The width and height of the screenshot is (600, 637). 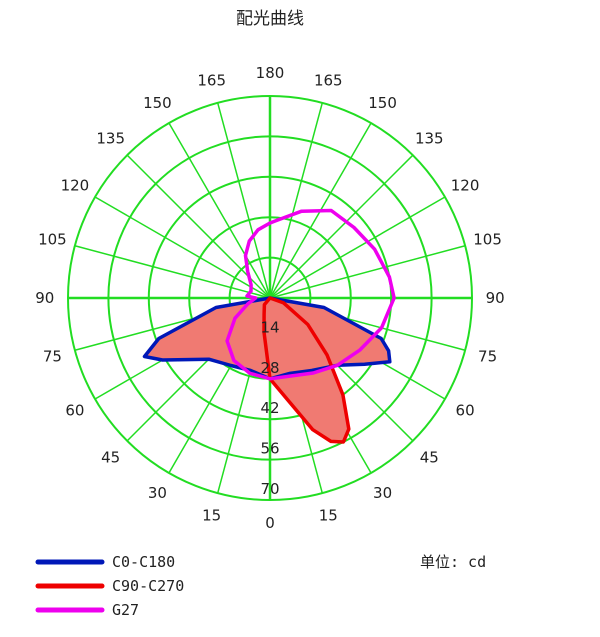 I want to click on angle-tick-label-13: 15, so click(x=328, y=516).